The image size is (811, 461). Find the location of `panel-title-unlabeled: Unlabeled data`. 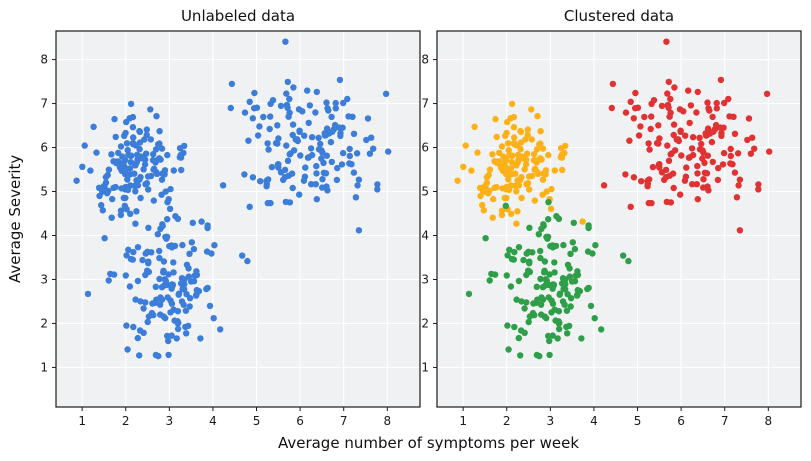

panel-title-unlabeled: Unlabeled data is located at coordinates (238, 16).